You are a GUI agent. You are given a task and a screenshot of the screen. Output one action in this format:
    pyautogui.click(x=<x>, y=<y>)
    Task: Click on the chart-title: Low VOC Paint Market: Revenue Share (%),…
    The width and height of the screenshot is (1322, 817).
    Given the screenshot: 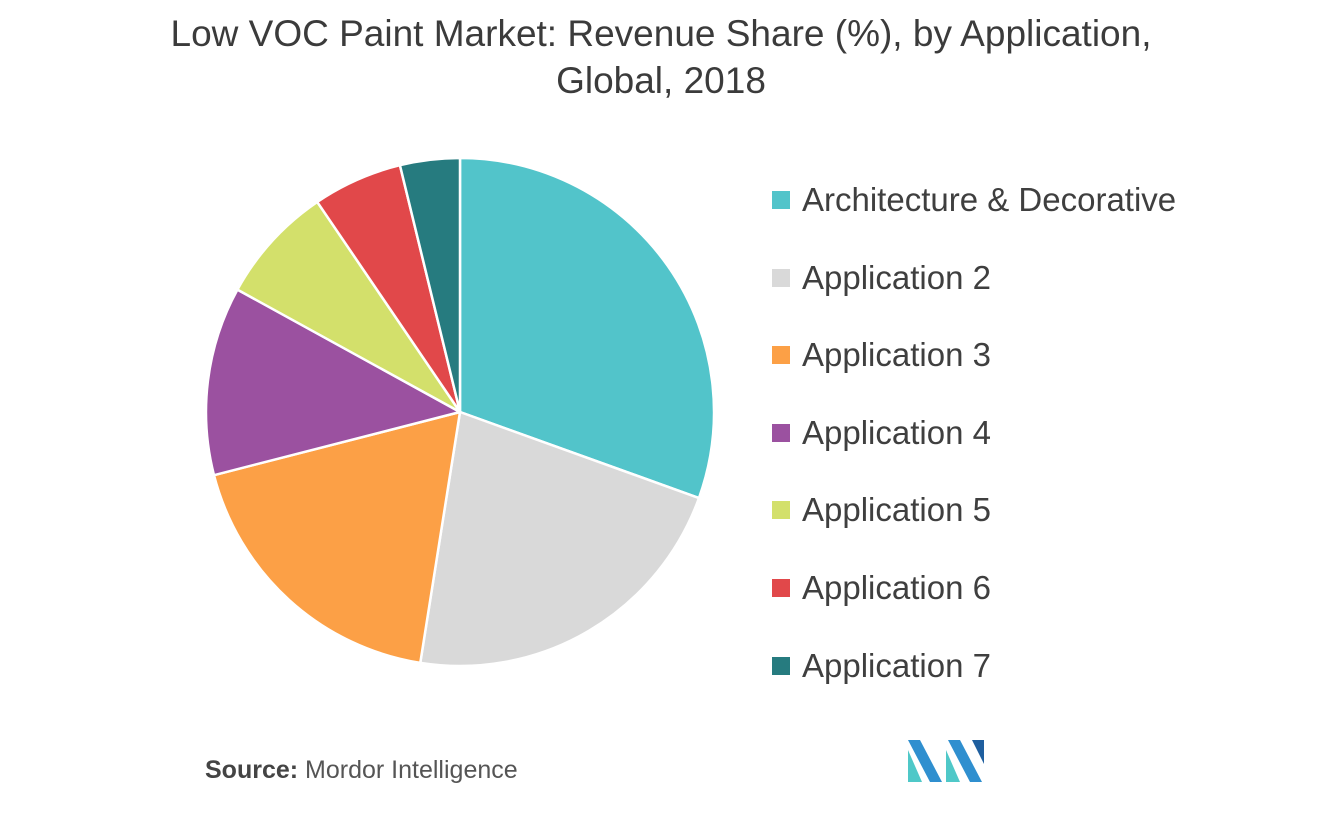 What is the action you would take?
    pyautogui.click(x=661, y=57)
    